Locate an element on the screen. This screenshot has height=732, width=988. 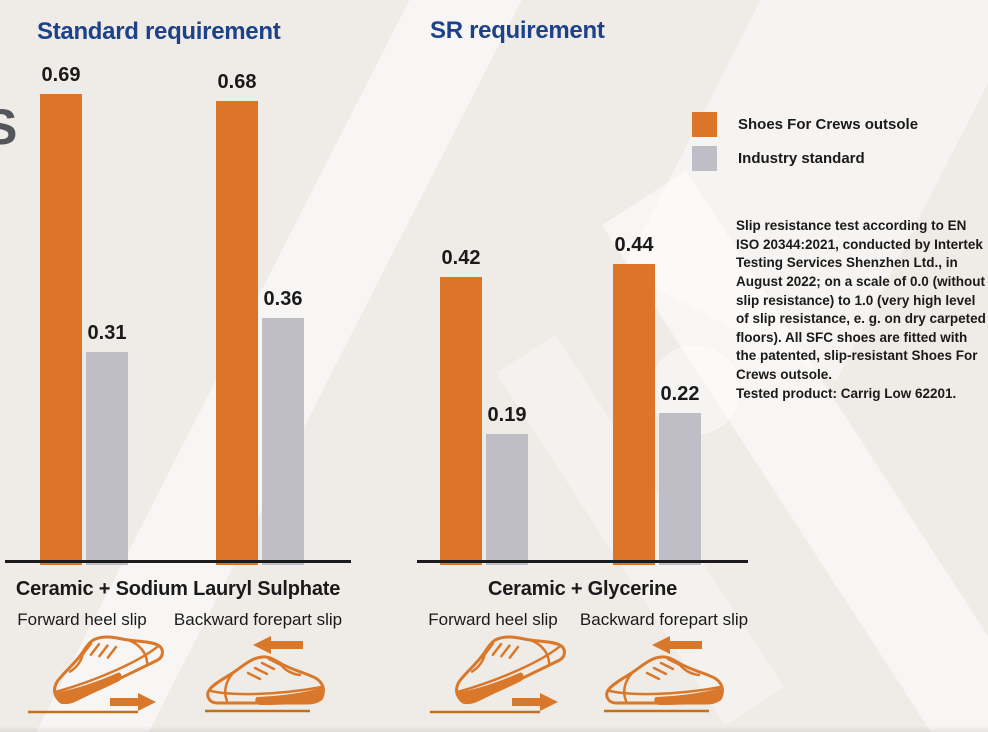
legend-label: Shoes For Crews outsole is located at coordinates (828, 124).